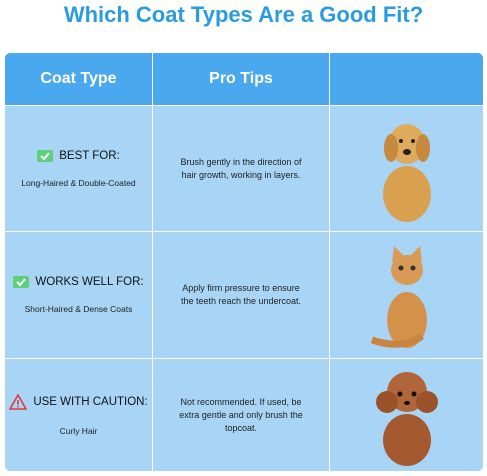  I want to click on warning-icon, so click(18, 402).